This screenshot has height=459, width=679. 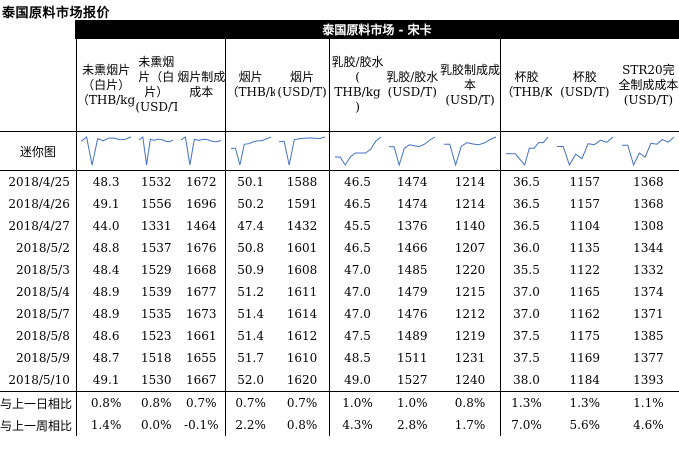 What do you see at coordinates (156, 380) in the screenshot?
I see `table-cell: 1530` at bounding box center [156, 380].